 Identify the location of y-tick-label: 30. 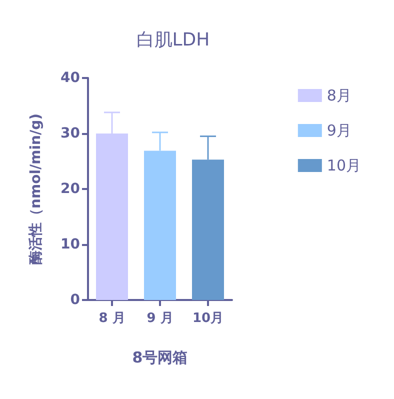
(70, 134).